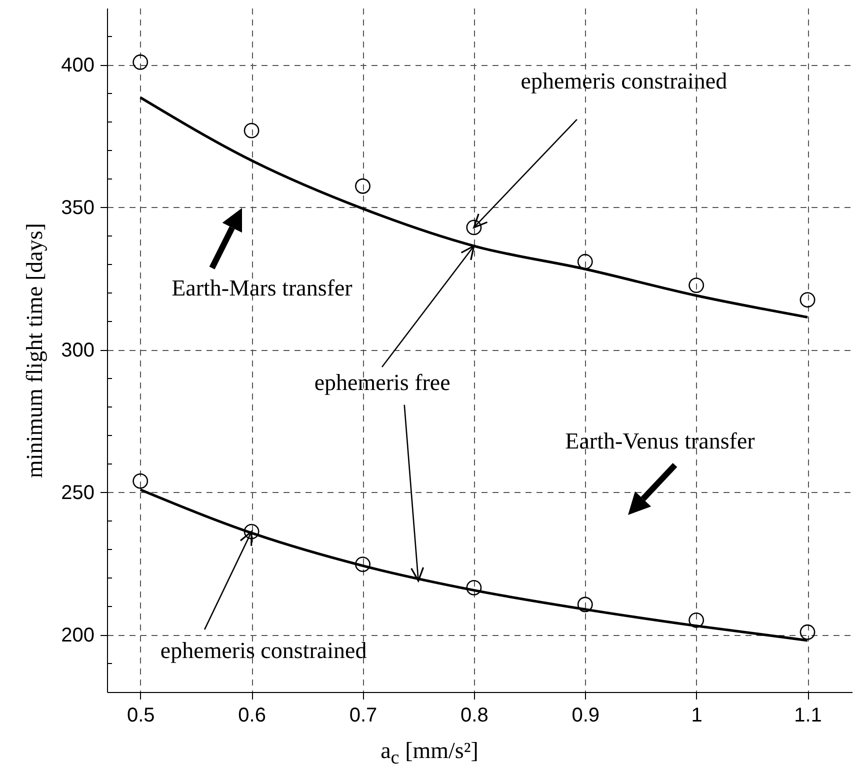  What do you see at coordinates (77, 635) in the screenshot?
I see `y-tick-label: 200` at bounding box center [77, 635].